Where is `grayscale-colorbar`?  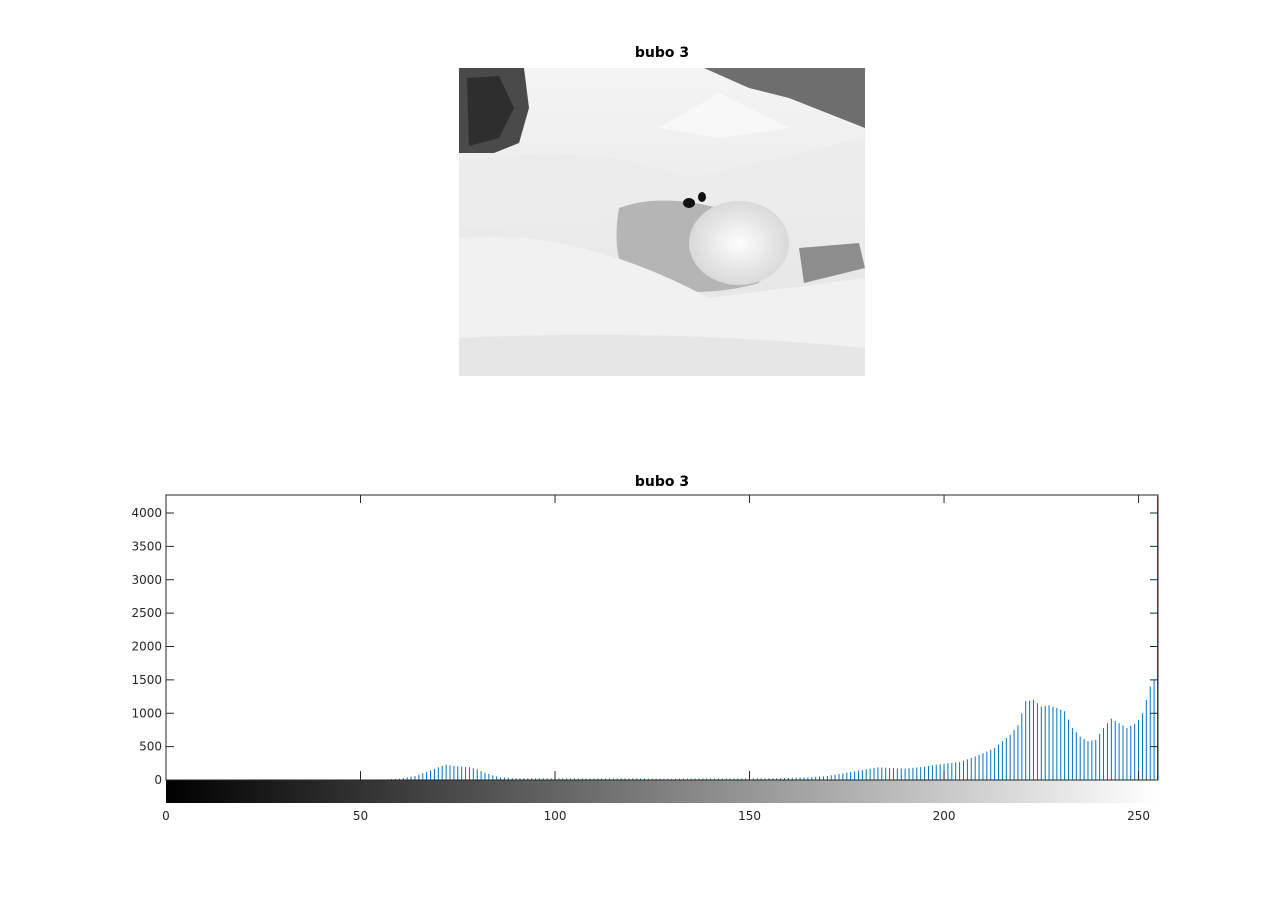 grayscale-colorbar is located at coordinates (662, 791).